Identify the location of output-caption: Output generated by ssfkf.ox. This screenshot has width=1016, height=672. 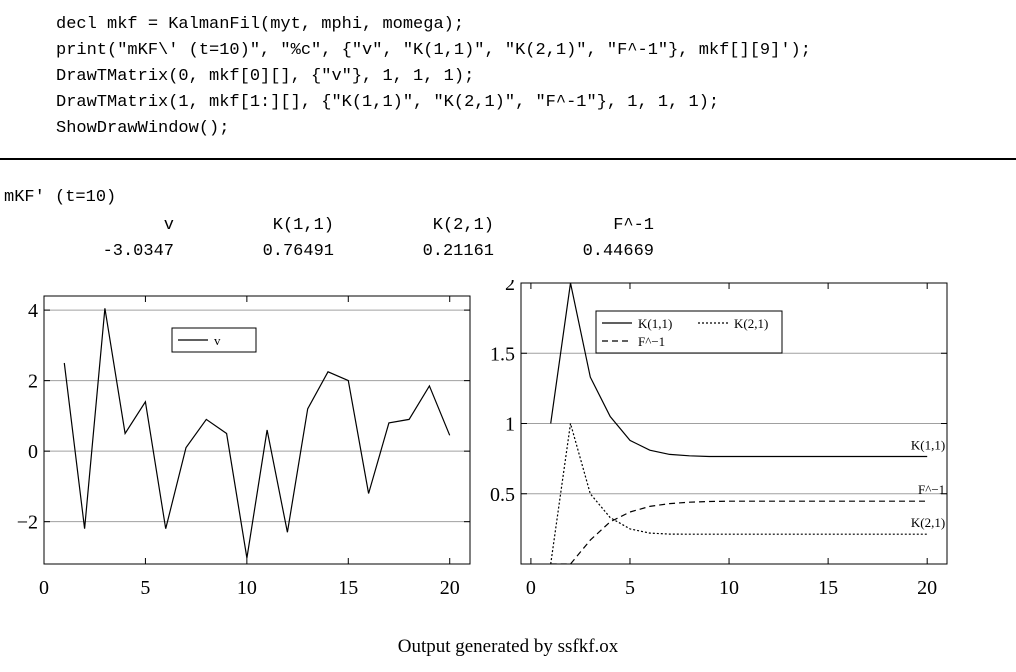
(508, 646).